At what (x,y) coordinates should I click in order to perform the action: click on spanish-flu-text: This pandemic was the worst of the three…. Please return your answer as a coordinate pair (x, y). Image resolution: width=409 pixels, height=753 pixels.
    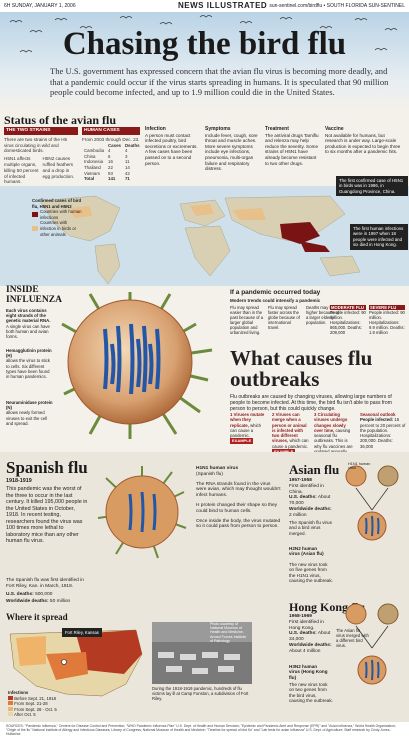
    Looking at the image, I should click on (47, 515).